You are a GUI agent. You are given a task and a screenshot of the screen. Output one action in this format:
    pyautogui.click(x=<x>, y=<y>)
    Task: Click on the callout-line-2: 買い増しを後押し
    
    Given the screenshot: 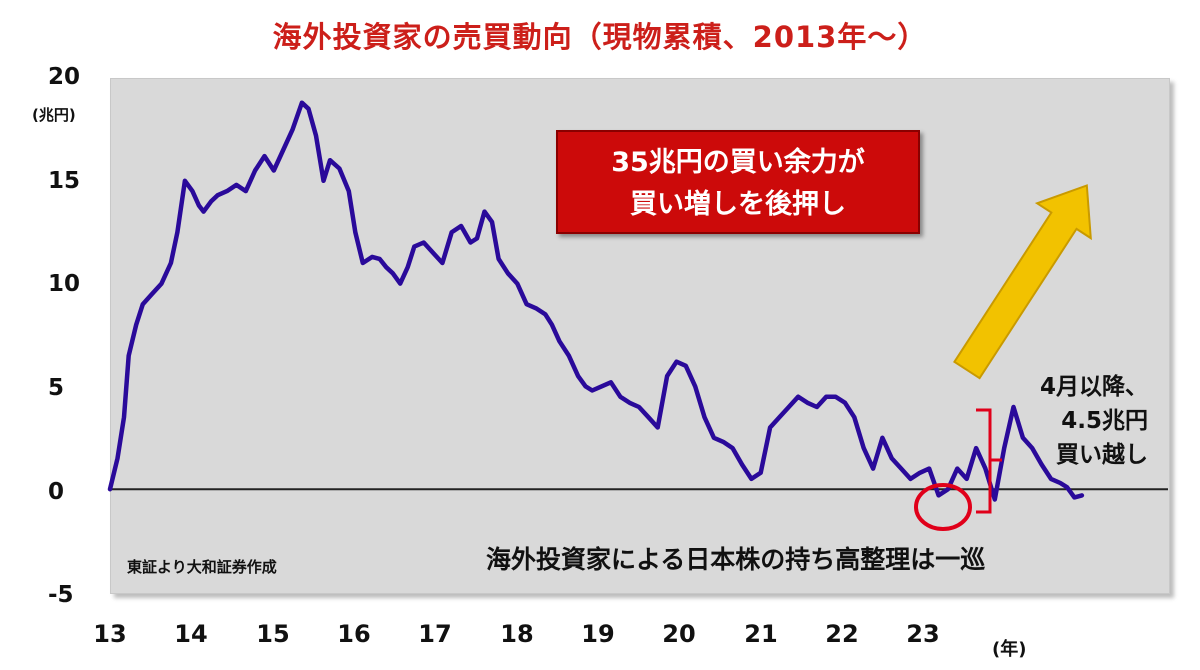 What is the action you would take?
    pyautogui.click(x=738, y=204)
    